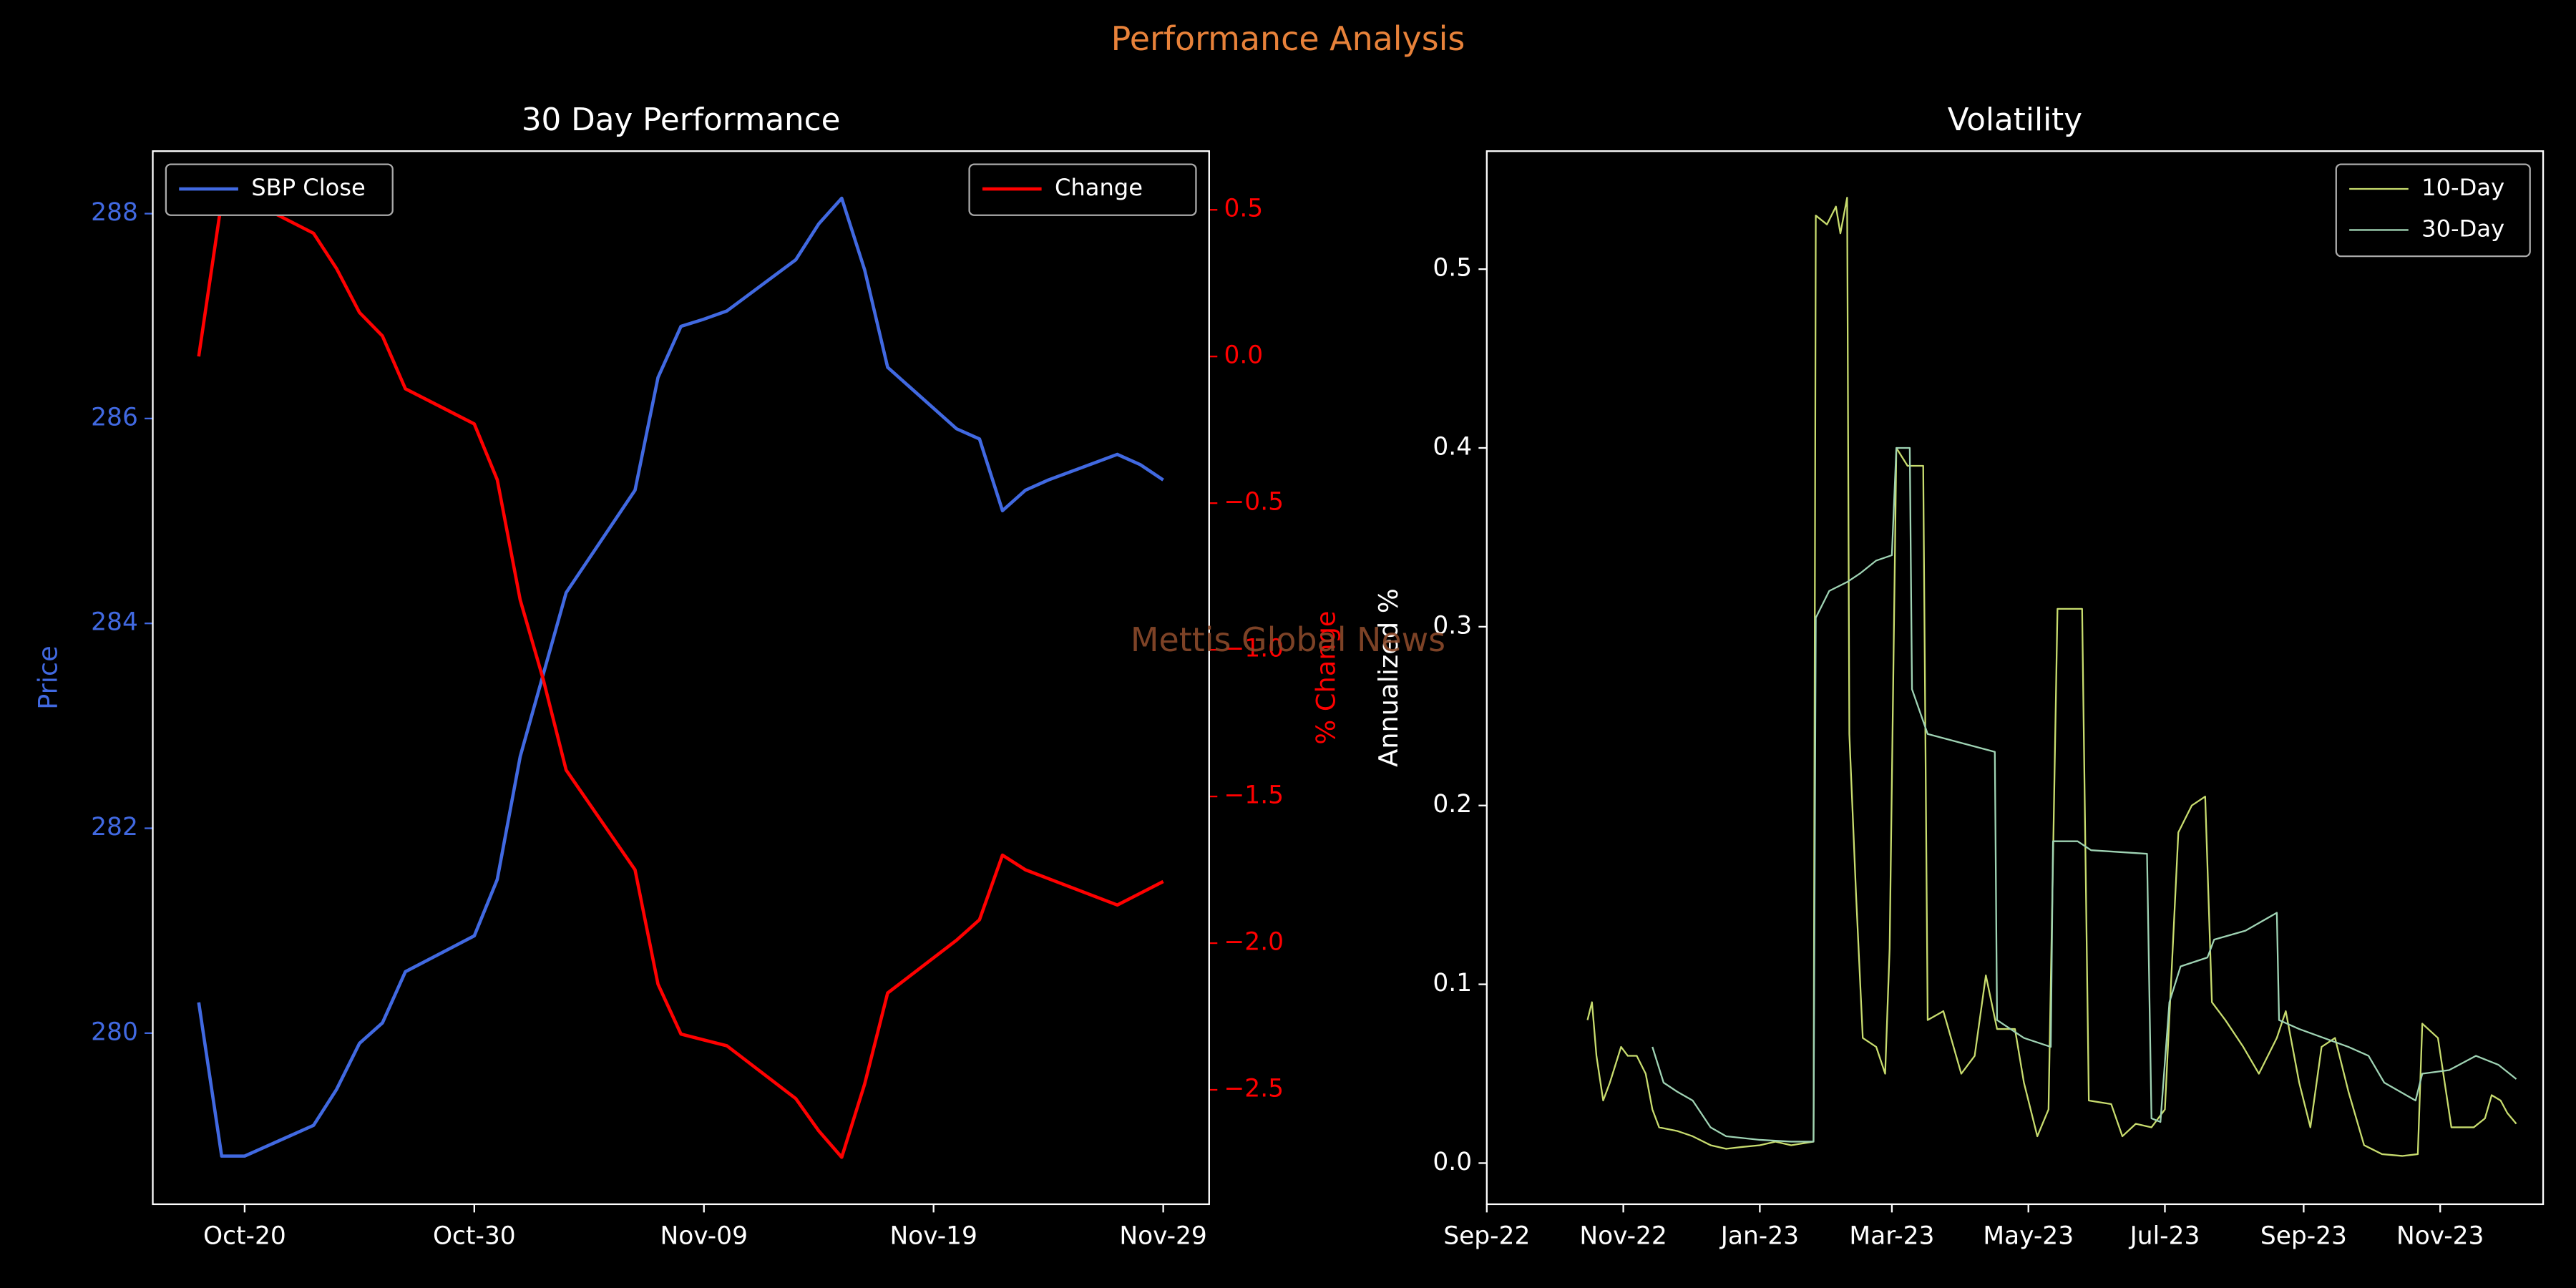  Describe the element at coordinates (1254, 502) in the screenshot. I see `y2-tick-label: −0.5` at that location.